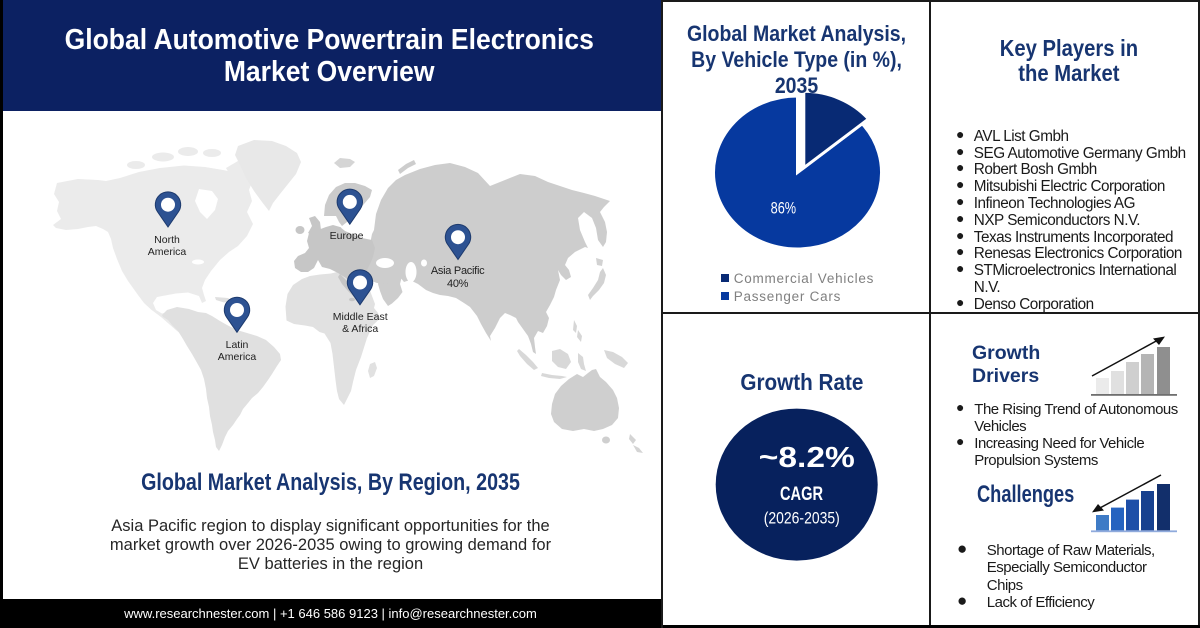 The width and height of the screenshot is (1200, 628). What do you see at coordinates (801, 494) in the screenshot?
I see `svg-text: CAGR` at bounding box center [801, 494].